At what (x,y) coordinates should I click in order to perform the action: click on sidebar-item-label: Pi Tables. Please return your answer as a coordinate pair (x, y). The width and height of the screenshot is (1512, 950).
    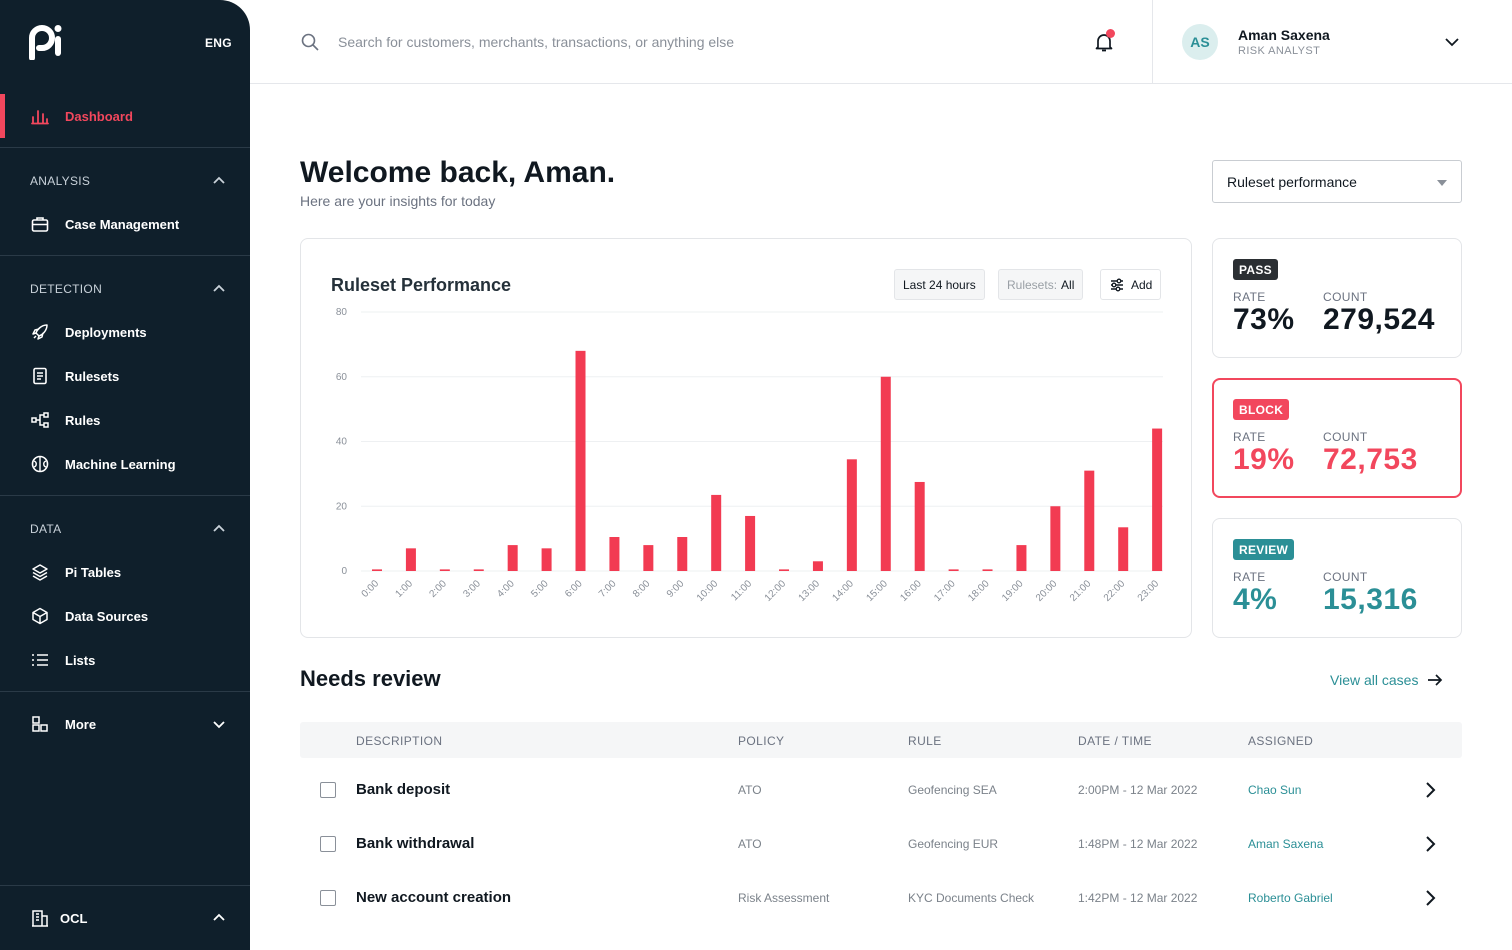
    Looking at the image, I should click on (93, 572).